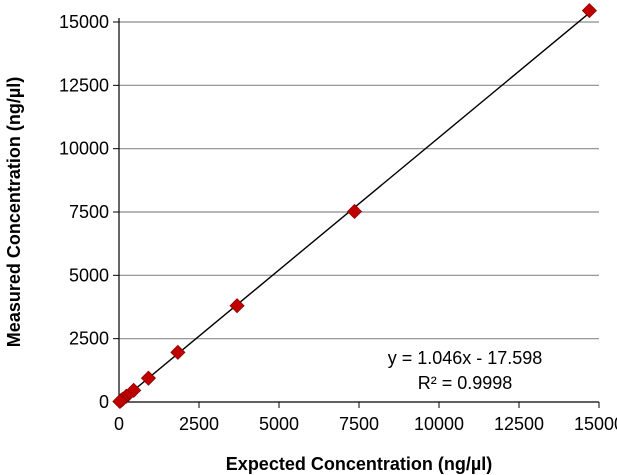 Image resolution: width=617 pixels, height=475 pixels. What do you see at coordinates (84, 22) in the screenshot?
I see `y-tick-label: 15000` at bounding box center [84, 22].